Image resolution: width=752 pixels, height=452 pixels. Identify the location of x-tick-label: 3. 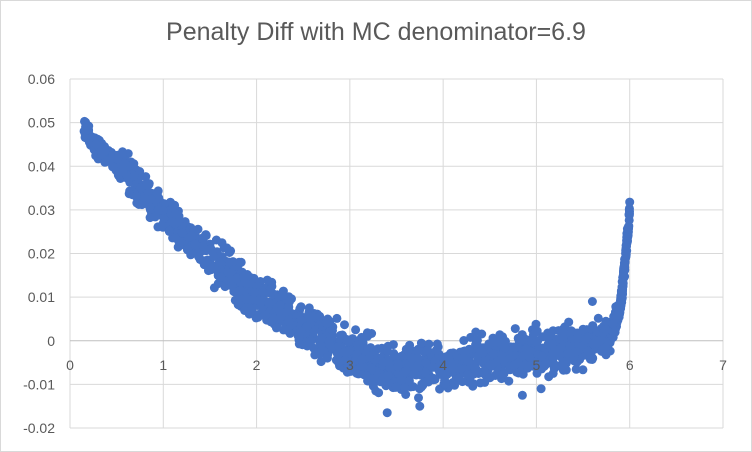
(350, 365).